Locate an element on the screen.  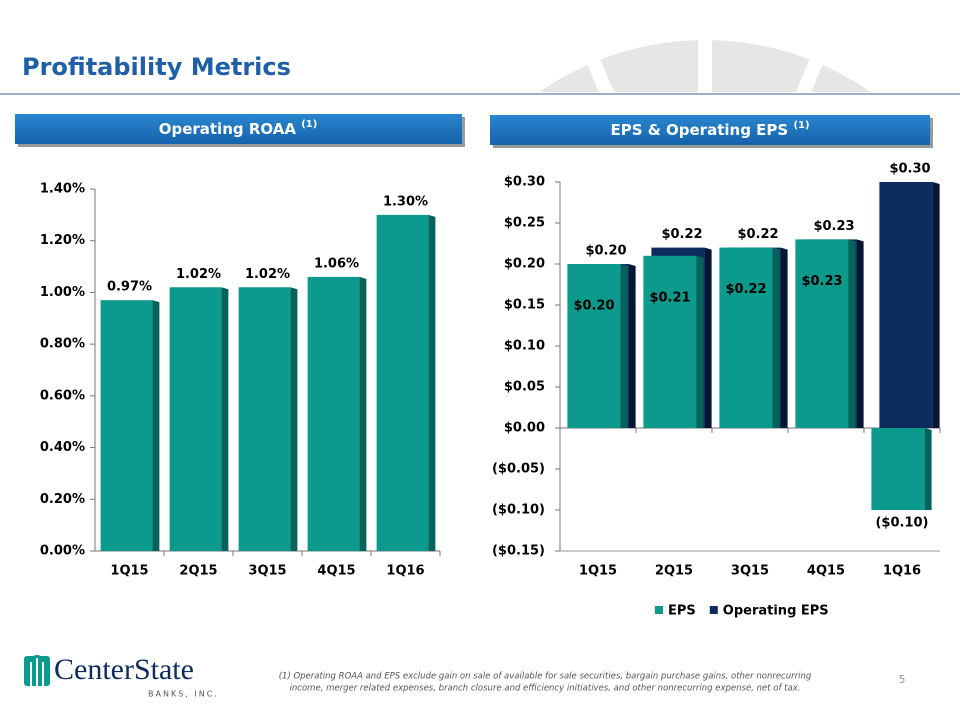
value-label: 1.06% is located at coordinates (336, 263).